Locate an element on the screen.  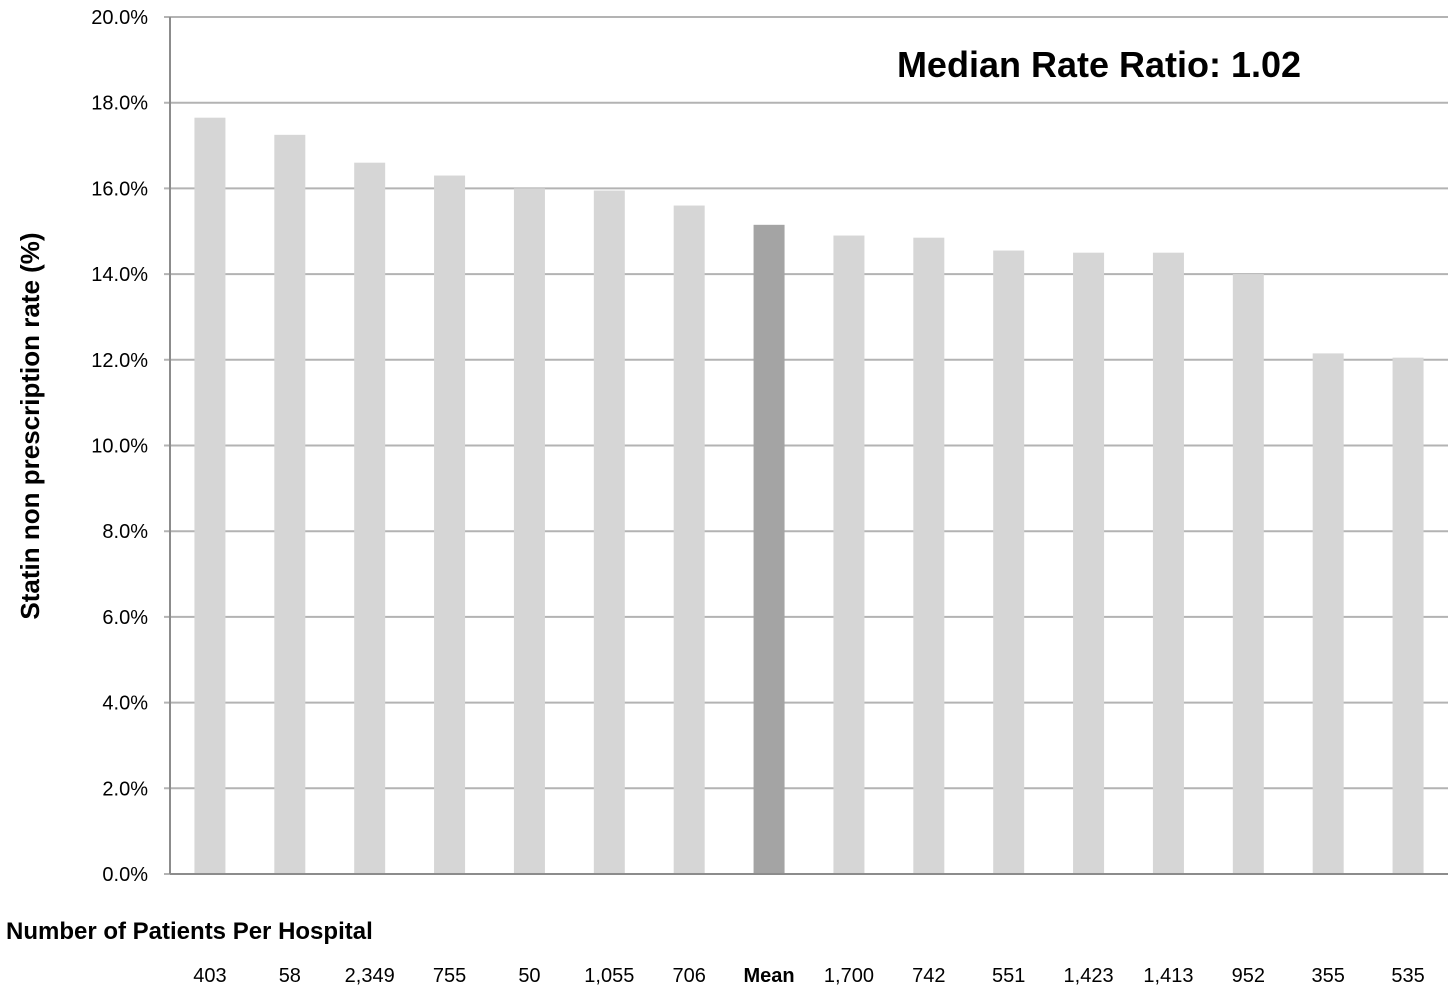
x-category-label: 1,413 is located at coordinates (1168, 976).